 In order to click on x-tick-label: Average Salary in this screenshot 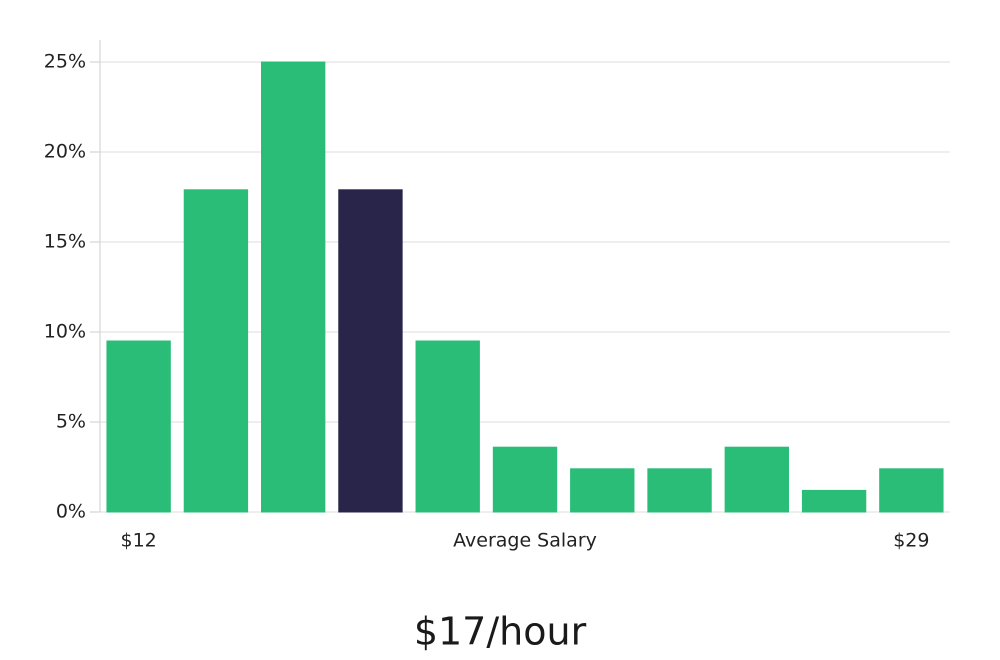, I will do `click(525, 541)`.